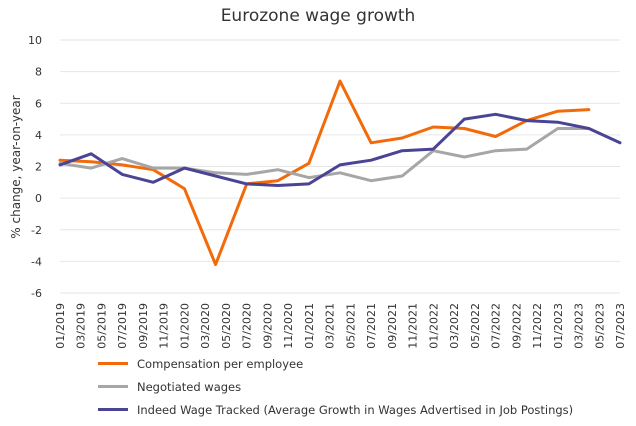  I want to click on x-tick-label: 01/2021, so click(309, 326).